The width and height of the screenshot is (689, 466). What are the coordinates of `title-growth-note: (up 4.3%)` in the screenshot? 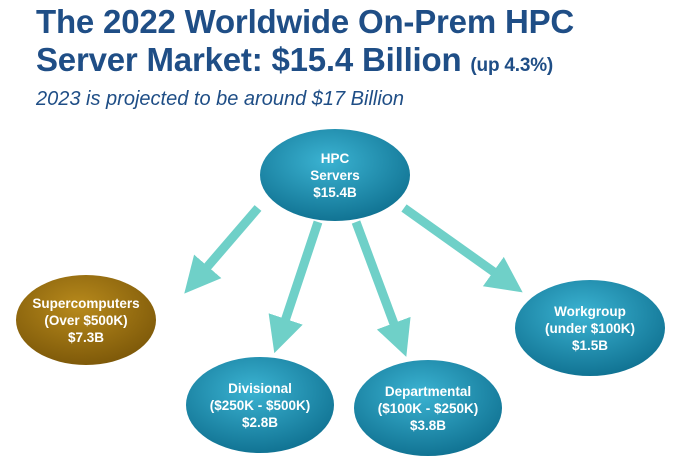 It's located at (512, 65).